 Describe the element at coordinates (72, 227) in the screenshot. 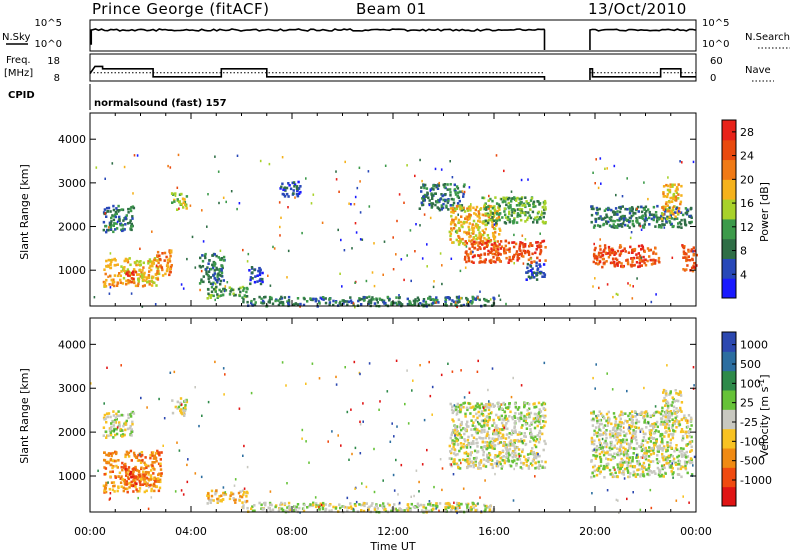

I see `y-tick-label: 2000` at that location.